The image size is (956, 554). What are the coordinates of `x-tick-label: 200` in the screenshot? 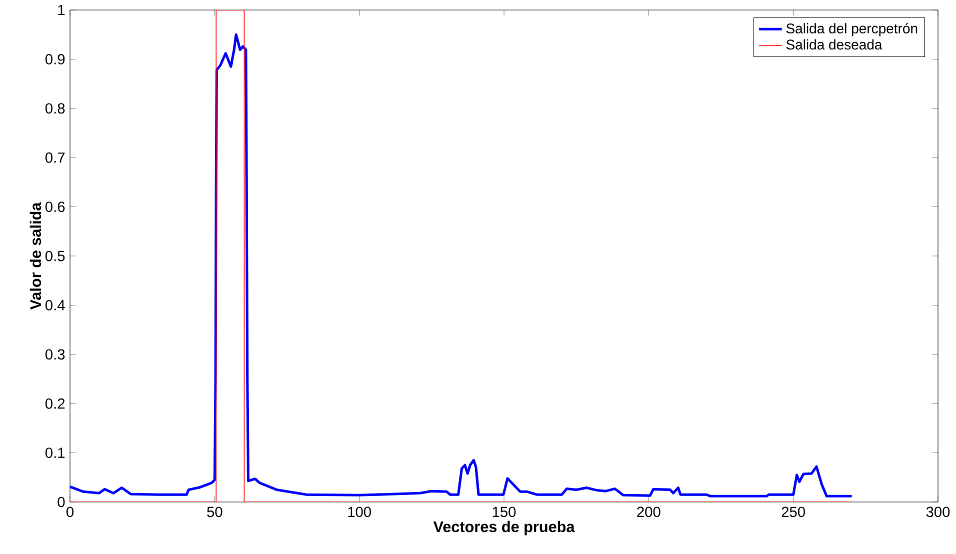 It's located at (648, 512).